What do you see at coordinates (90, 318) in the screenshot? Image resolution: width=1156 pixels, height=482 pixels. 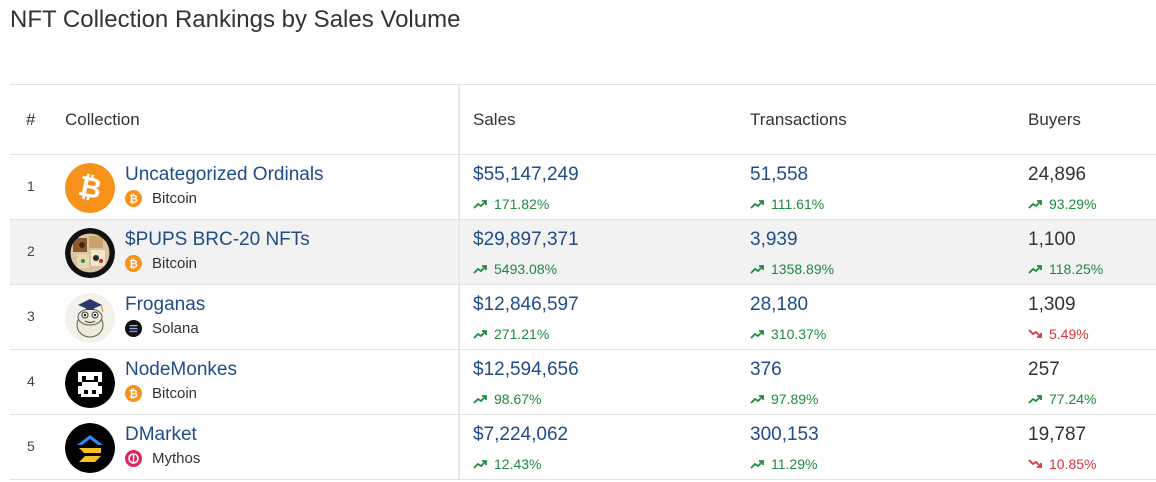 I see `frog-character-icon` at bounding box center [90, 318].